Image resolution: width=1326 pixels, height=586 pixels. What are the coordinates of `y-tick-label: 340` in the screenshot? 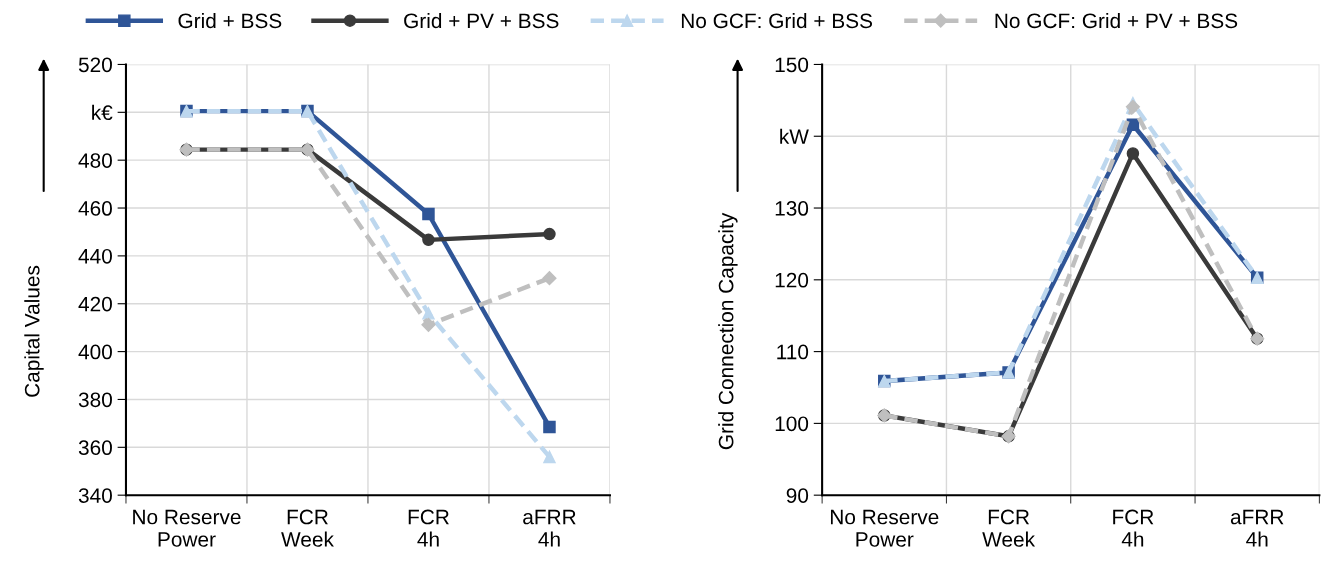 It's located at (95, 495).